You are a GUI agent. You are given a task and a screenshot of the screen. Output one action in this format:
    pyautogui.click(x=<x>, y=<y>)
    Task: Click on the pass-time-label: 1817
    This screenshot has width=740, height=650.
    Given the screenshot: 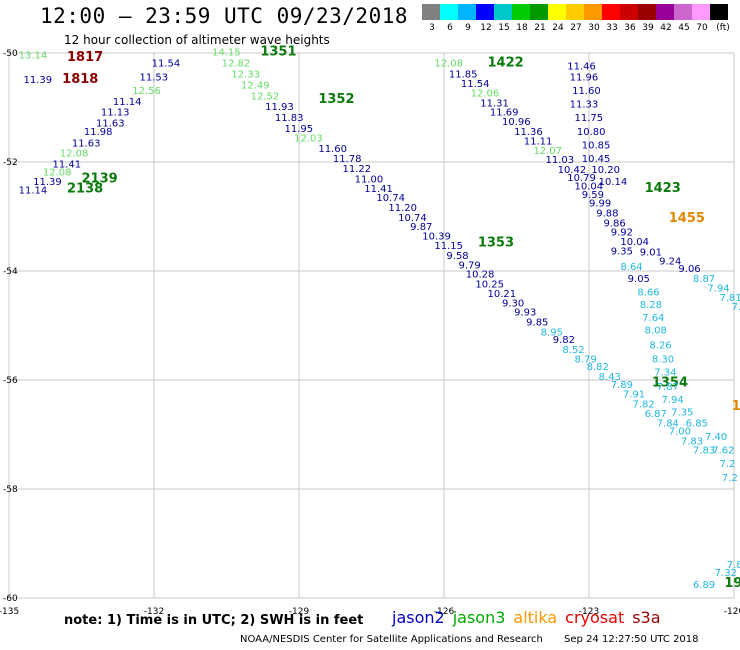 What is the action you would take?
    pyautogui.click(x=85, y=57)
    